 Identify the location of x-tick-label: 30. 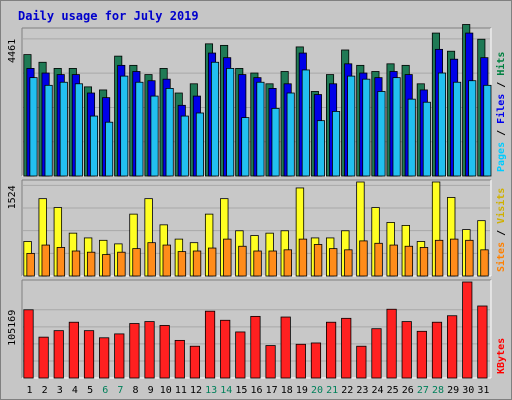
(468, 390).